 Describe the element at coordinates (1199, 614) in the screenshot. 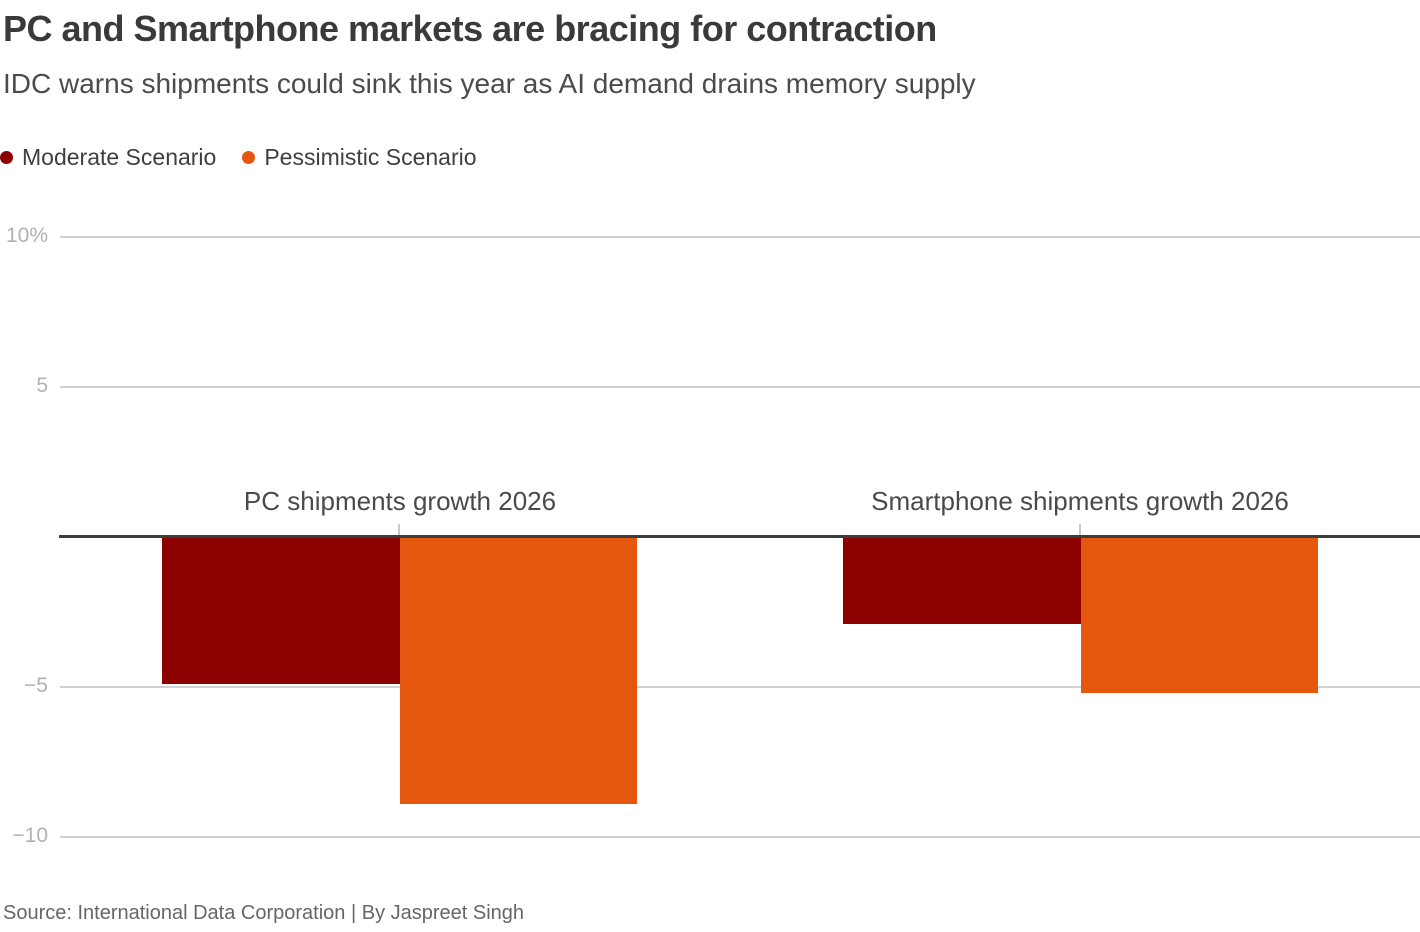

I see `bar-smartphone-pessimistic-scenario` at that location.